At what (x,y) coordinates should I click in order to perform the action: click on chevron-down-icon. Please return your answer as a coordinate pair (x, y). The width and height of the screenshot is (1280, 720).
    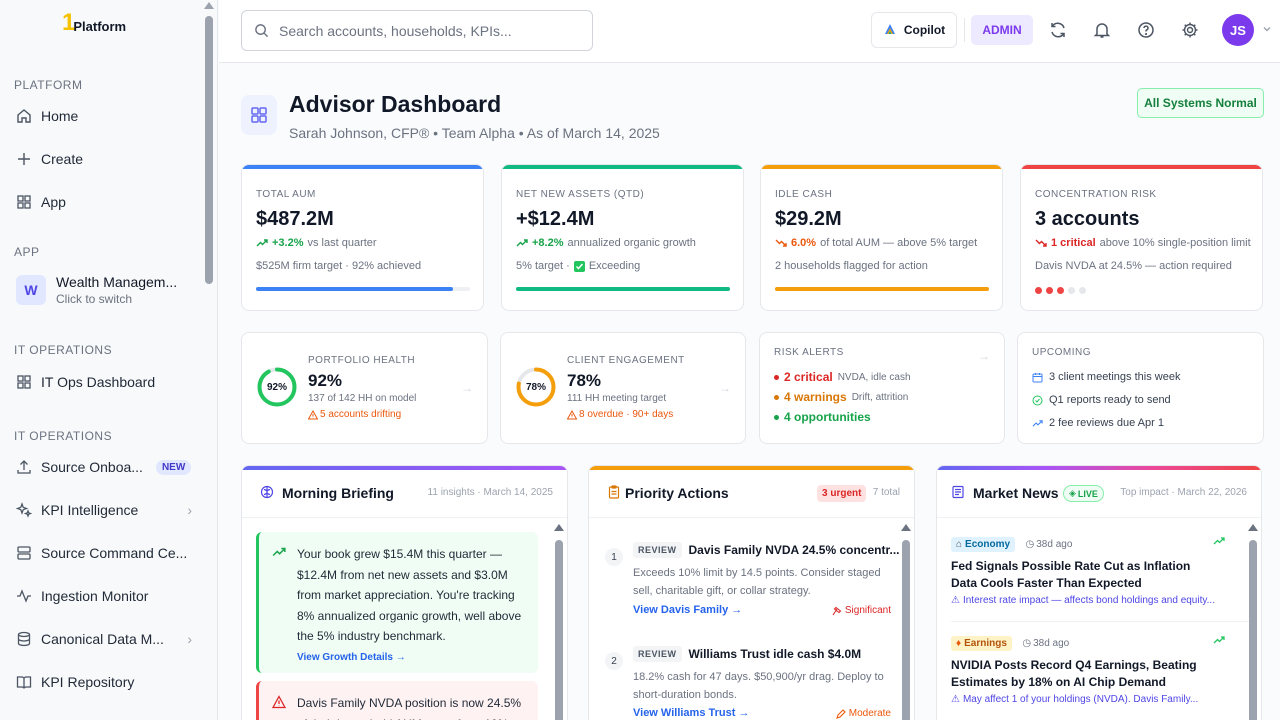
    Looking at the image, I should click on (1267, 29).